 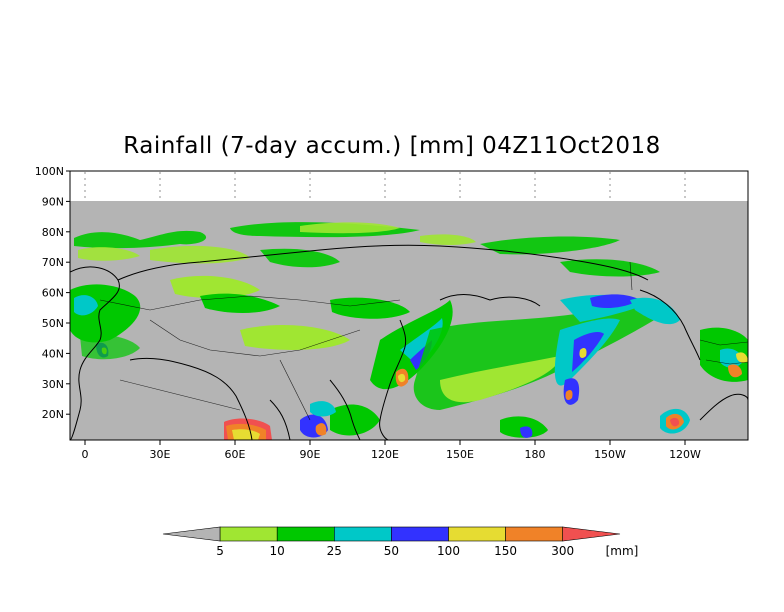 I want to click on lat-tick-label: 70N, so click(x=53, y=262).